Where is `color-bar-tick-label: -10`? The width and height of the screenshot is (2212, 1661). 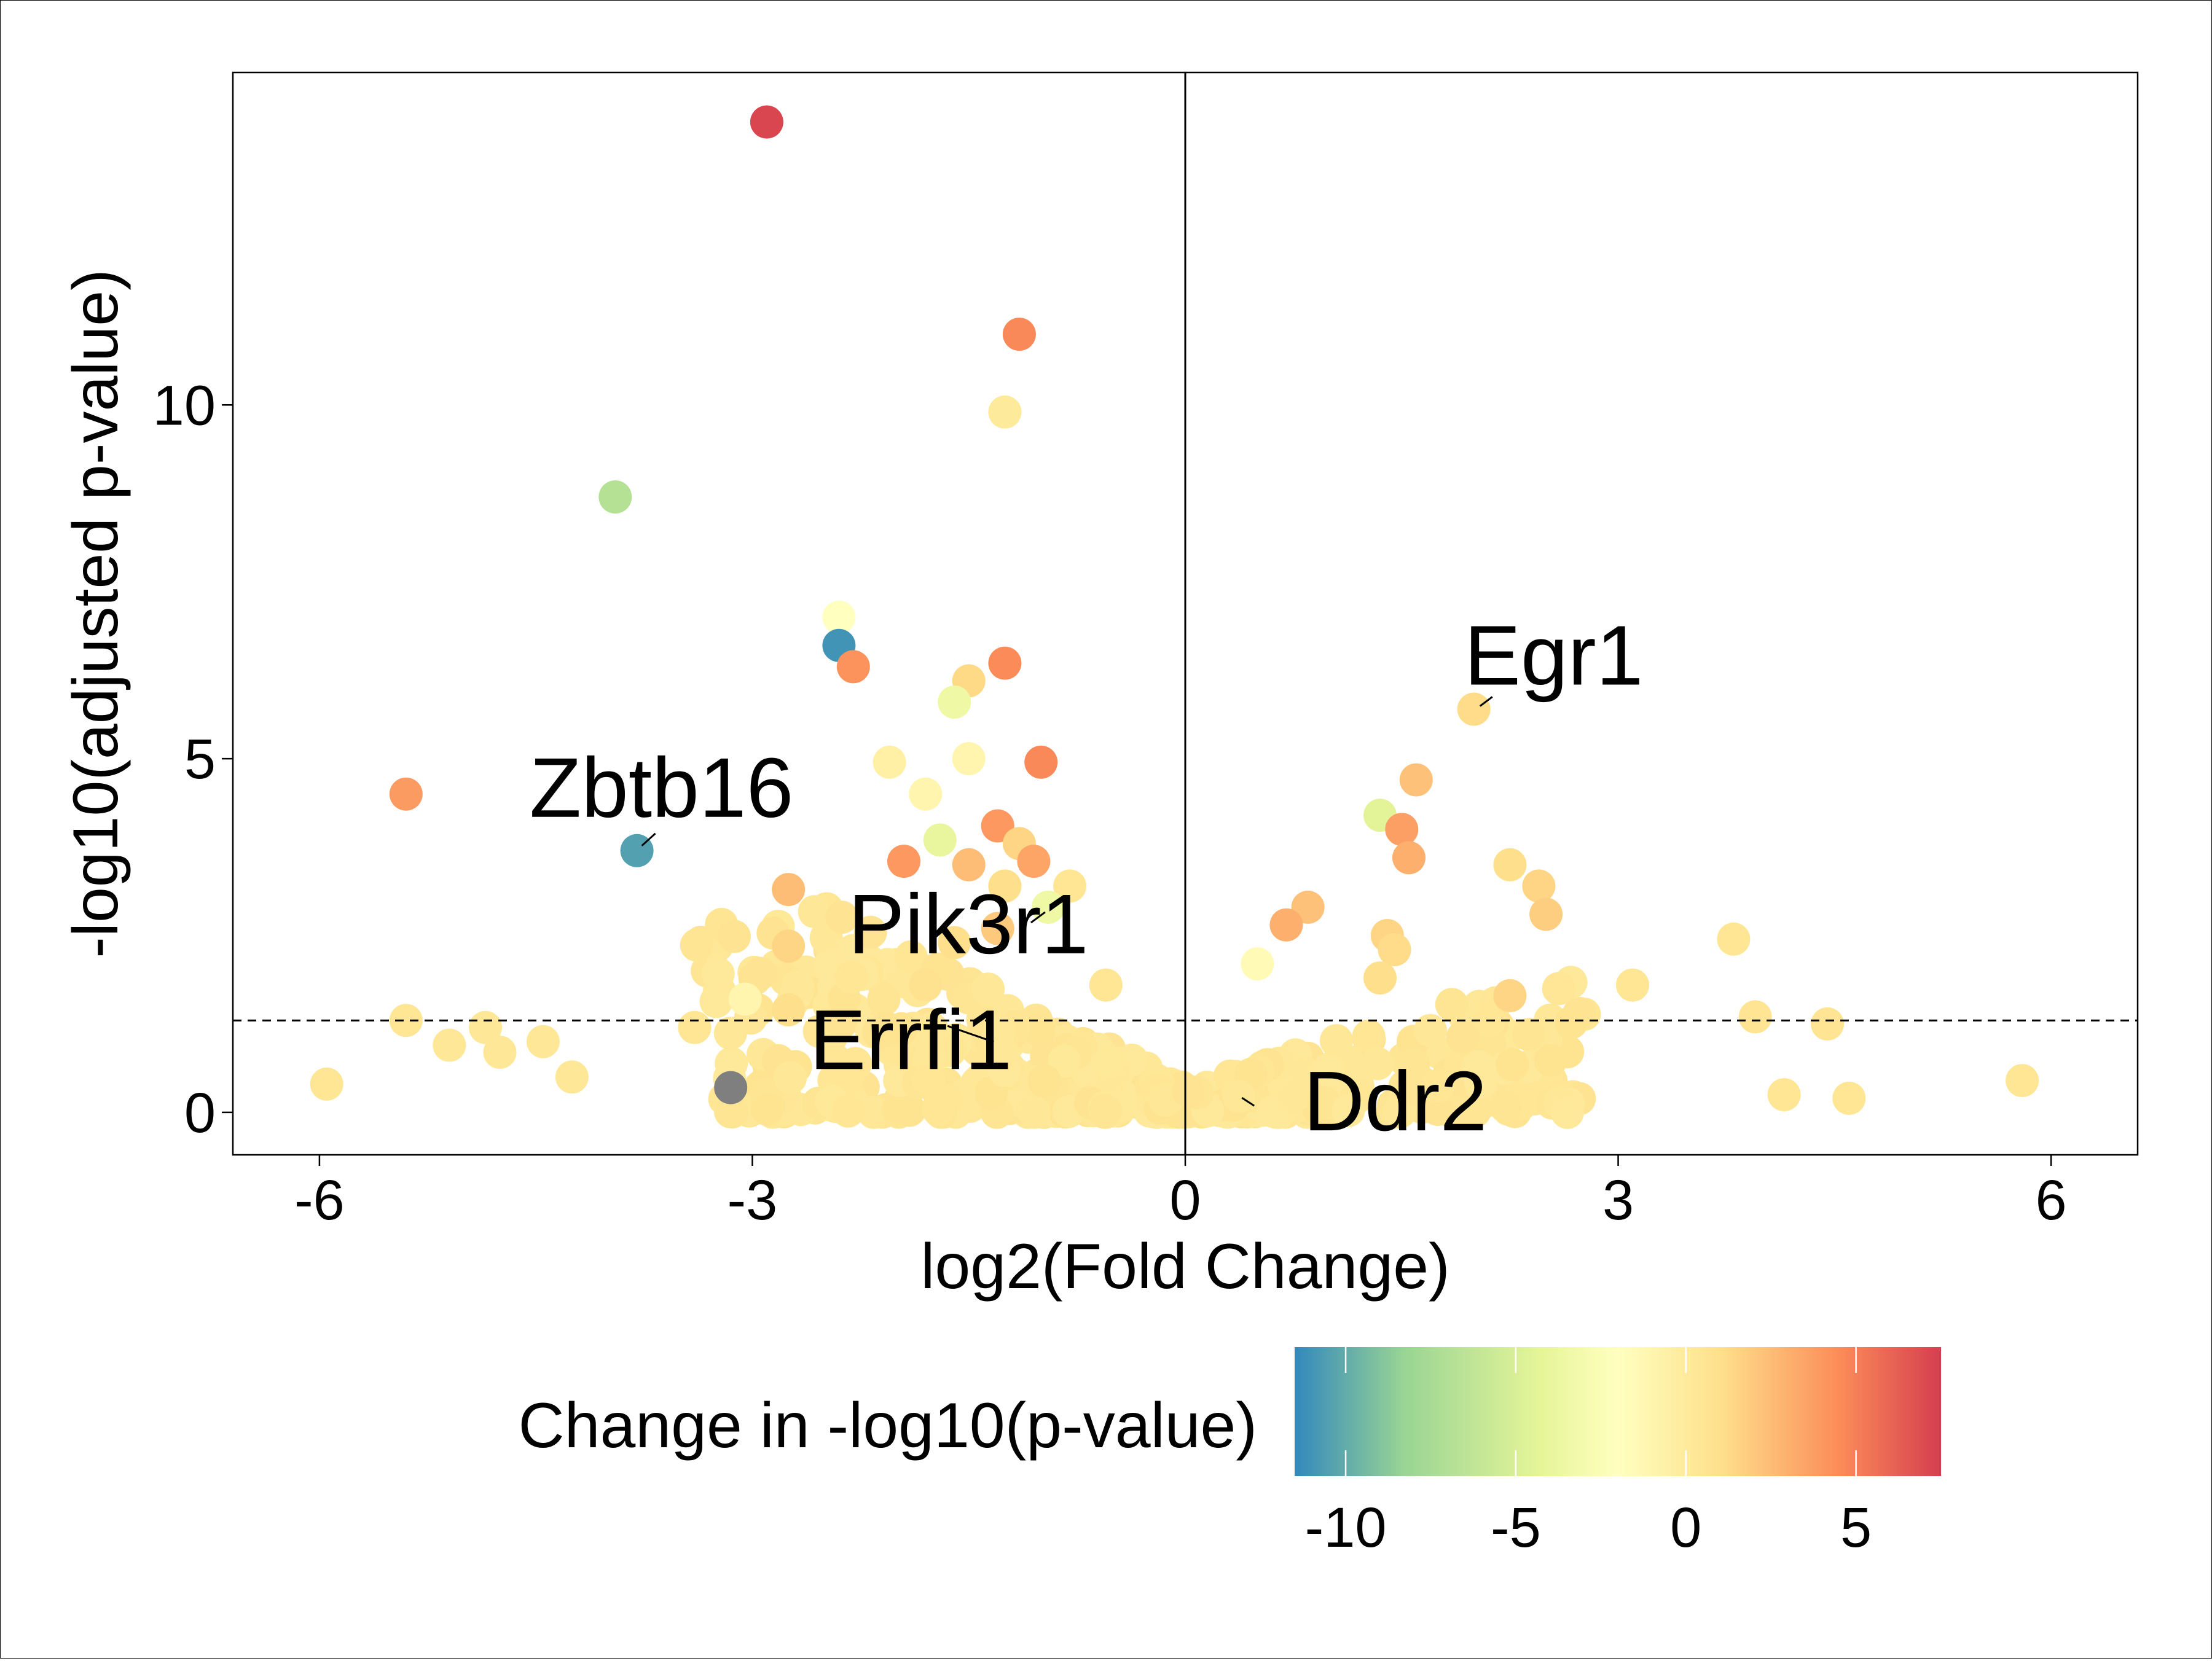 color-bar-tick-label: -10 is located at coordinates (1346, 1527).